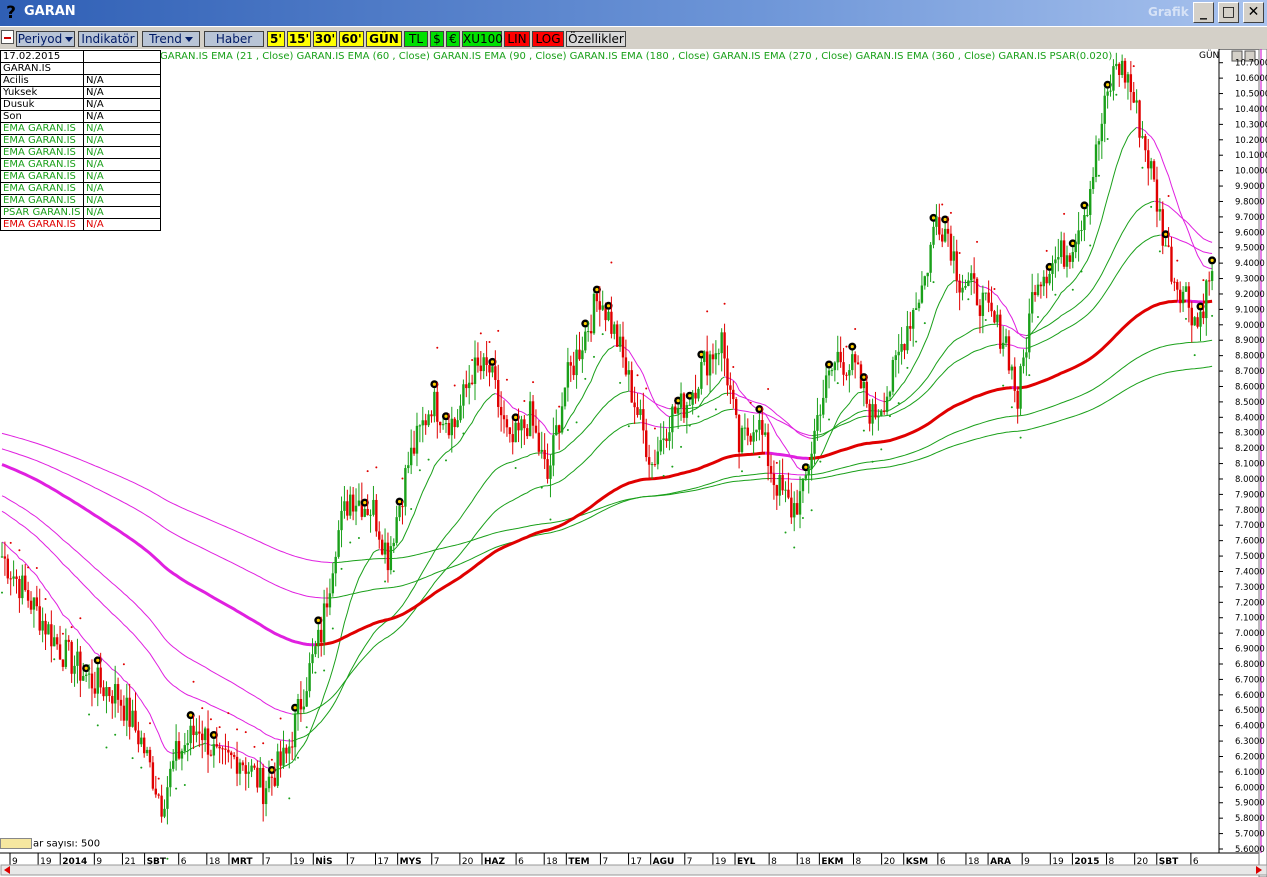 This screenshot has width=1267, height=877. What do you see at coordinates (1250, 187) in the screenshot?
I see `y-tick-label: 9.9000` at bounding box center [1250, 187].